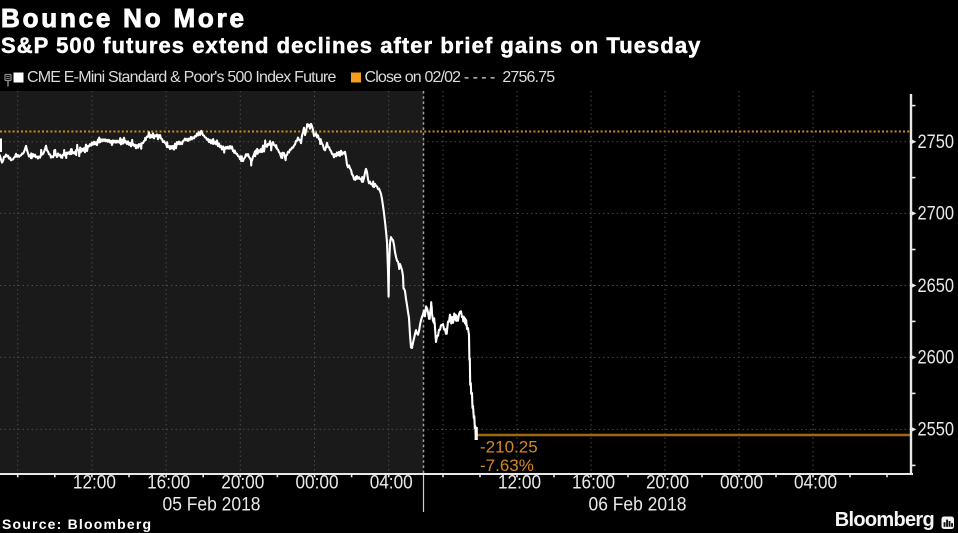 This screenshot has height=533, width=958. I want to click on svg-text: 2700, so click(936, 214).